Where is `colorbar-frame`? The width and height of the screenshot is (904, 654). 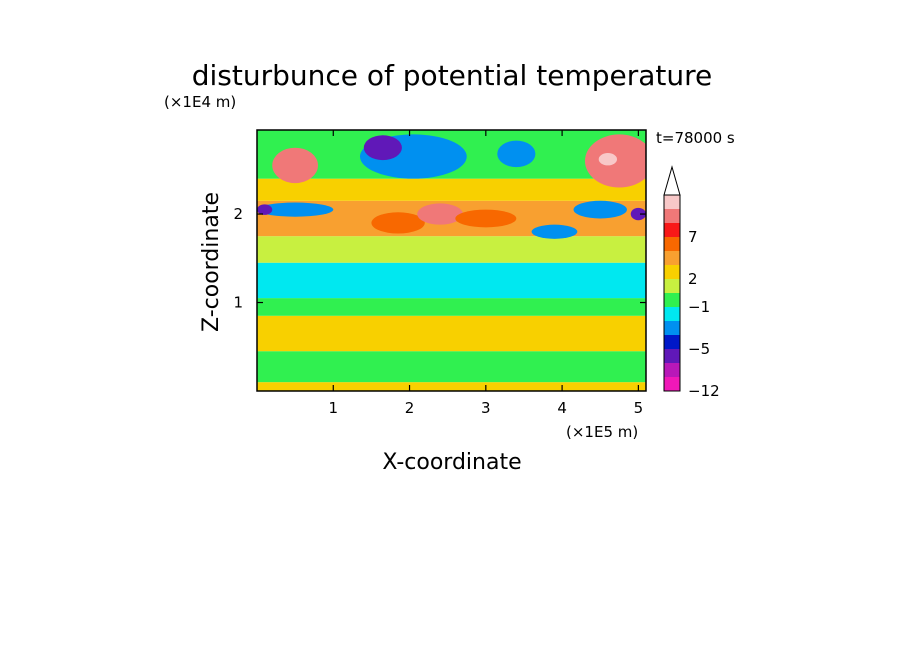 colorbar-frame is located at coordinates (672, 293).